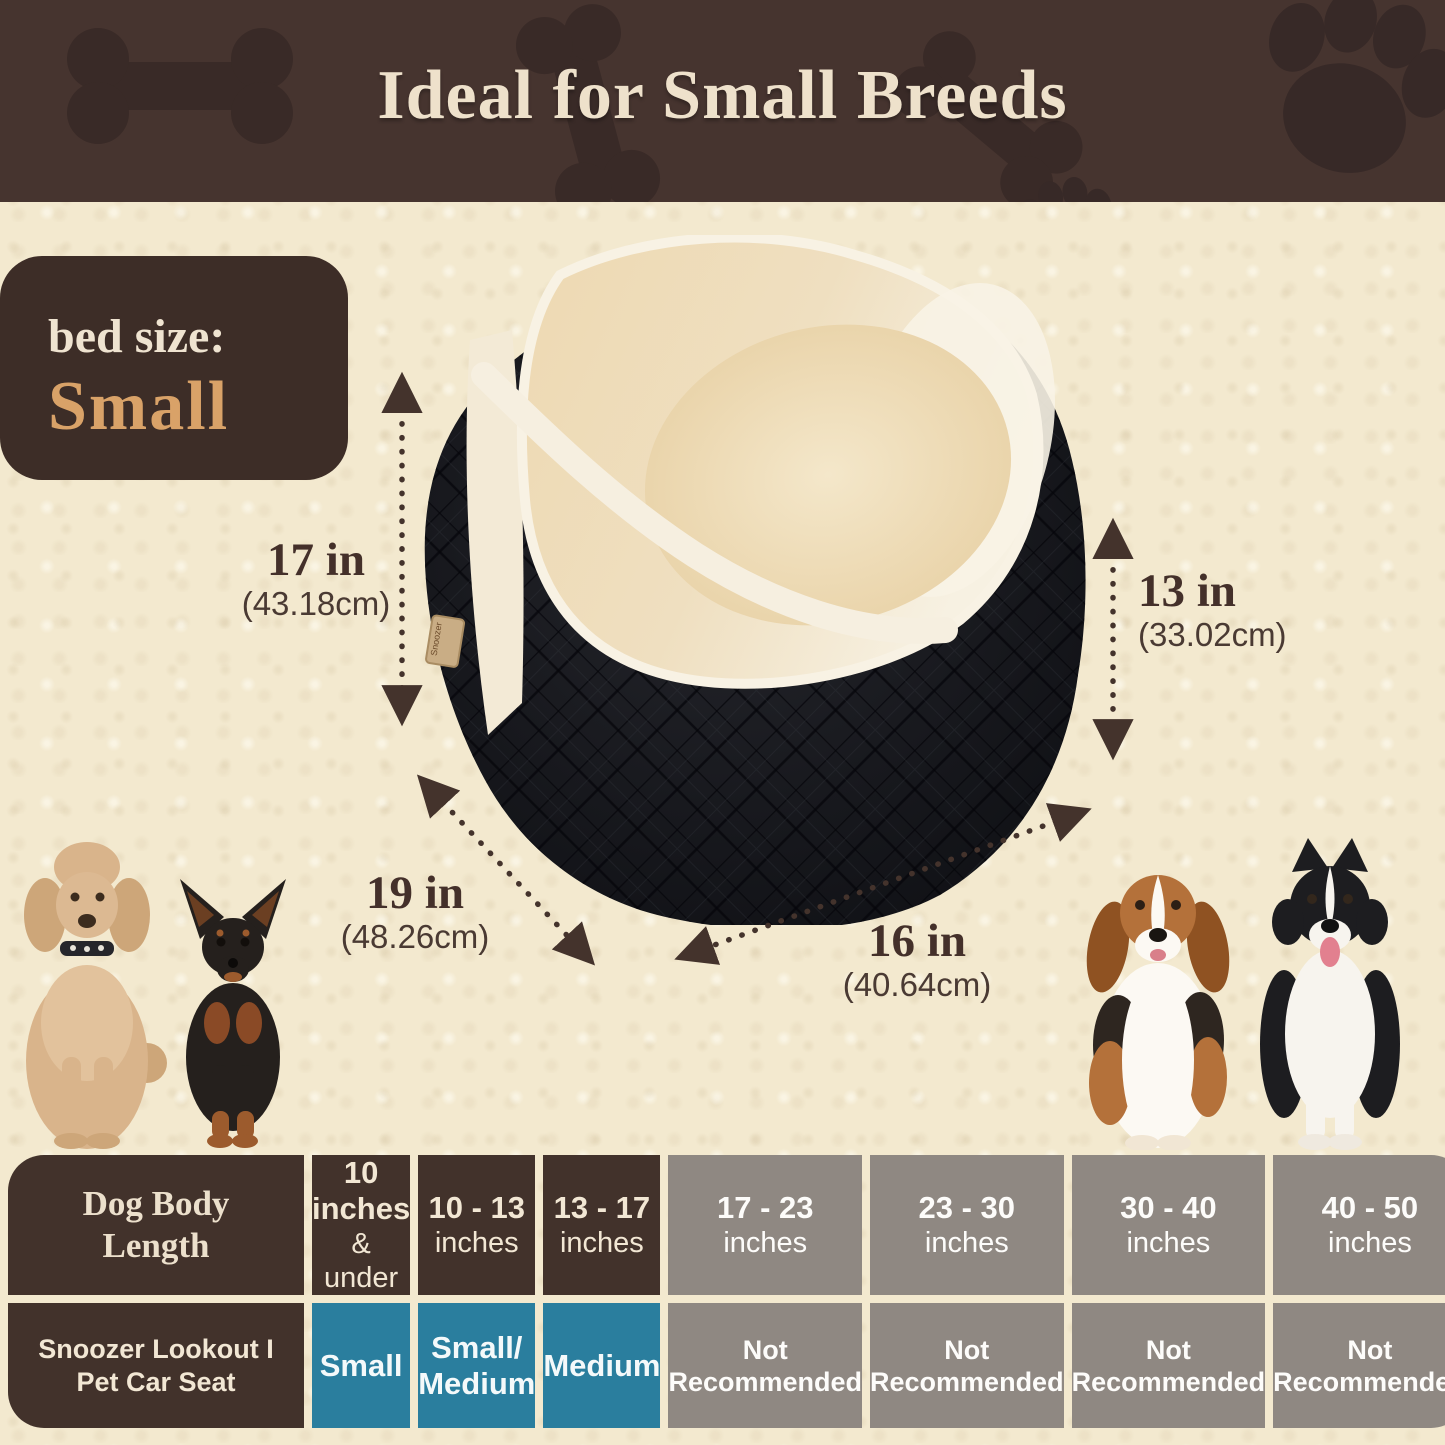 This screenshot has width=1445, height=1445. Describe the element at coordinates (477, 1365) in the screenshot. I see `table-cell-small-medium: Small/ Medium` at that location.